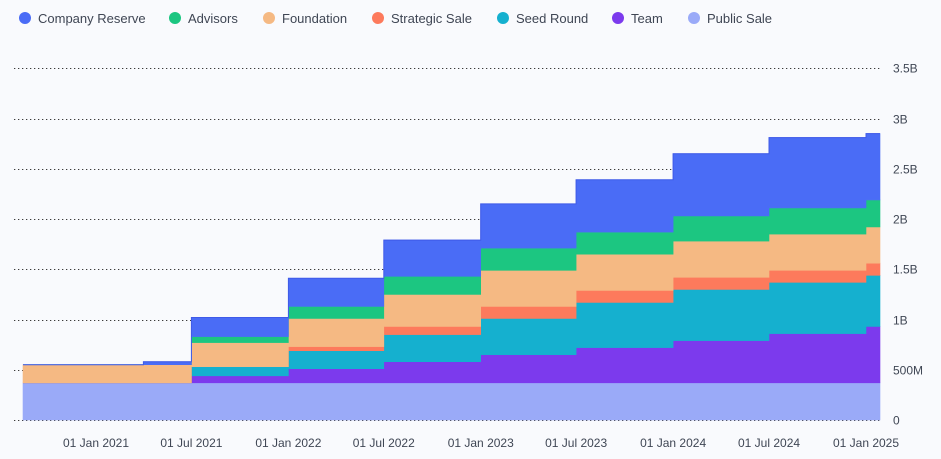 This screenshot has width=941, height=459. I want to click on legend-label-company-reserve: Company Reserve, so click(92, 18).